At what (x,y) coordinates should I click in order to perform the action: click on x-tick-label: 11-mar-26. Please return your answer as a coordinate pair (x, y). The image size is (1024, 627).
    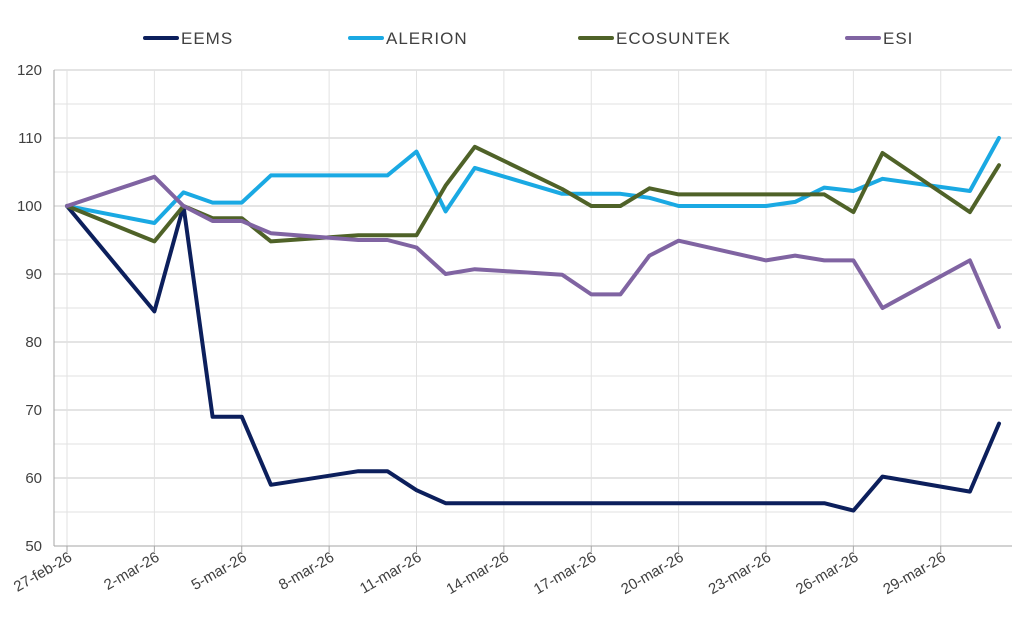
    Looking at the image, I should click on (390, 573).